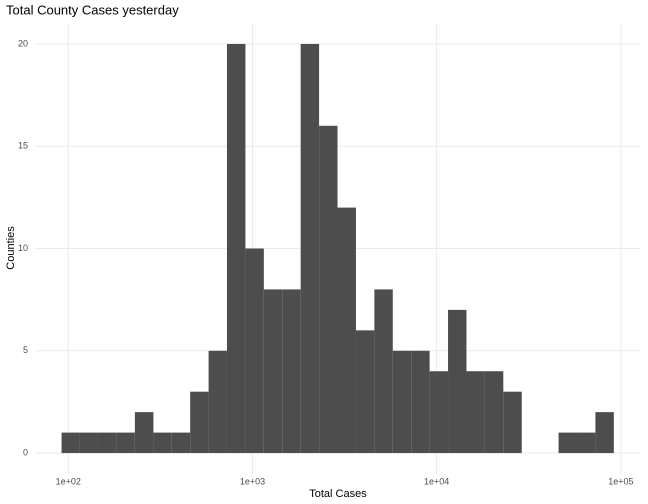  What do you see at coordinates (11, 248) in the screenshot?
I see `y-axis-label: Counties` at bounding box center [11, 248].